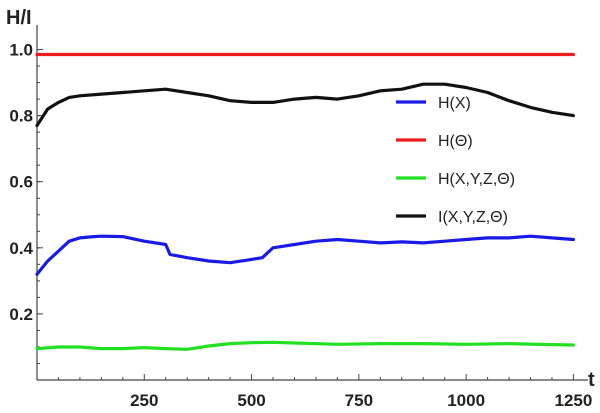 The height and width of the screenshot is (413, 600). What do you see at coordinates (21, 116) in the screenshot?
I see `y-tick-label: 0.8` at bounding box center [21, 116].